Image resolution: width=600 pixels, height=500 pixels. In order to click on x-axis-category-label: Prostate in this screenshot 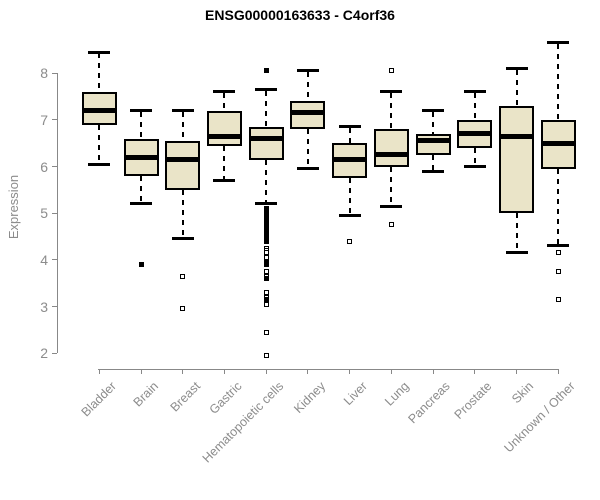, I will do `click(473, 400)`.